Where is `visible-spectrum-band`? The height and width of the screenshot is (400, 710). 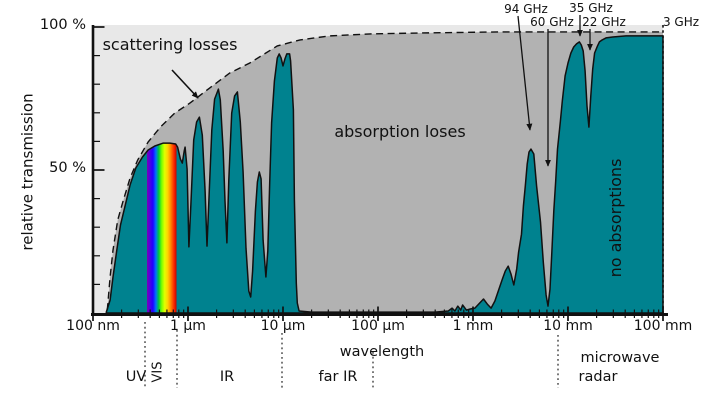
visible-spectrum-band is located at coordinates (162, 225).